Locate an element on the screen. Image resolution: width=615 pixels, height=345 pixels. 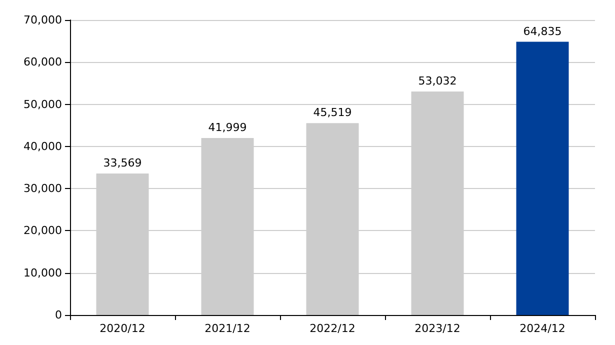
data-label: 33,569 is located at coordinates (122, 163).